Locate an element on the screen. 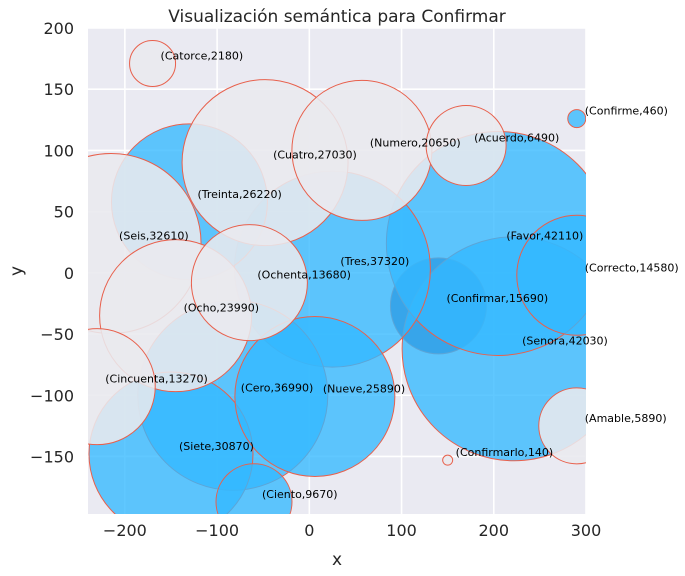 The image size is (685, 576). bubble-label-seis: (Seis,32610) is located at coordinates (154, 235).